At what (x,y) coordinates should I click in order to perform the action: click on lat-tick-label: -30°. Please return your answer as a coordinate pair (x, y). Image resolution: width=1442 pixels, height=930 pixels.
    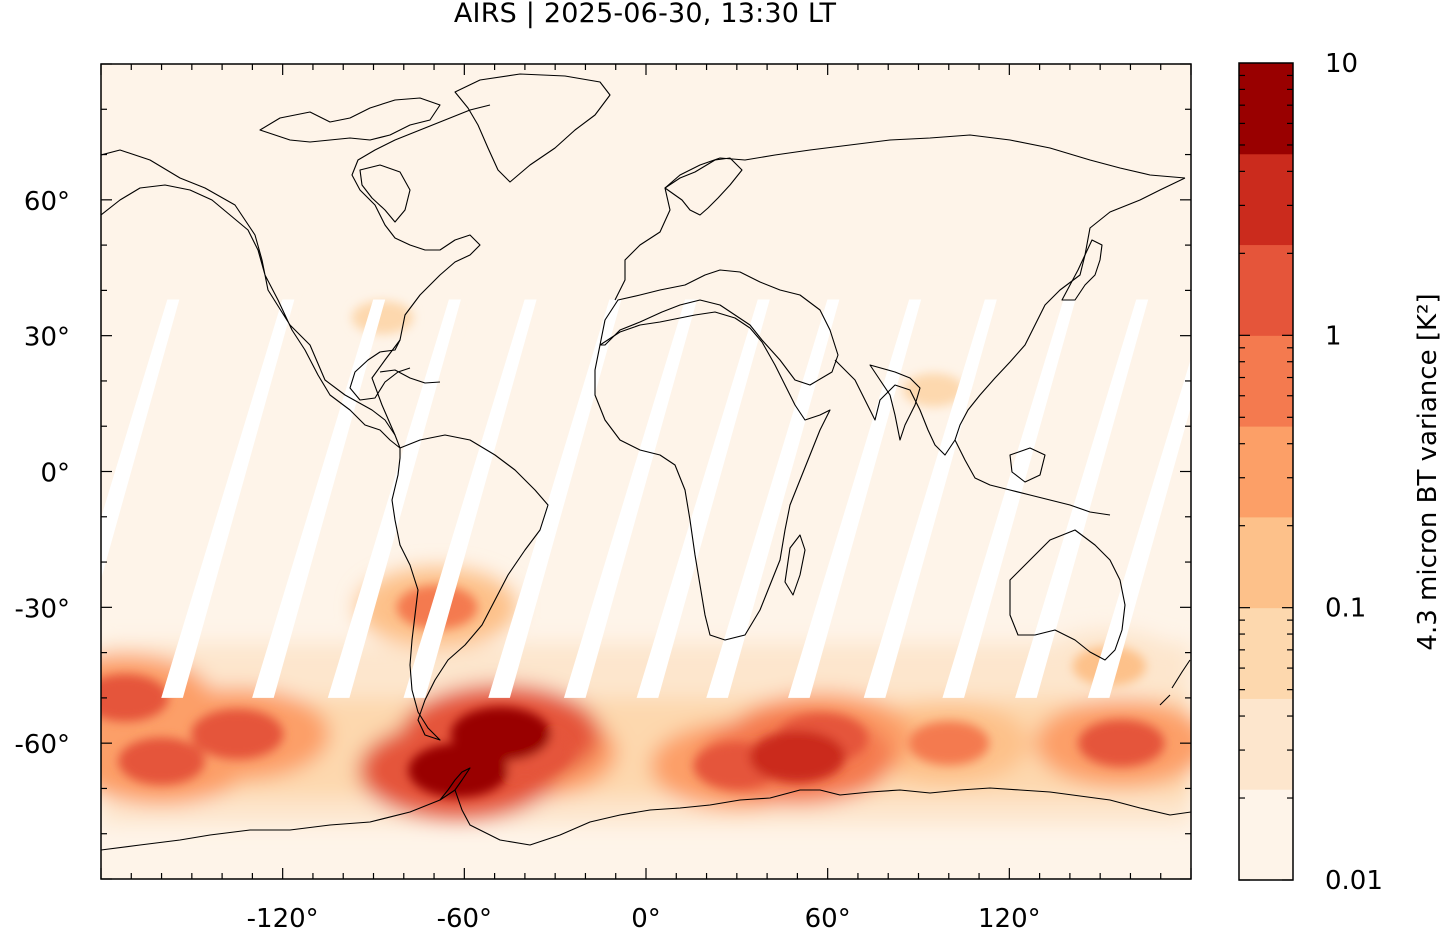
    Looking at the image, I should click on (42, 609).